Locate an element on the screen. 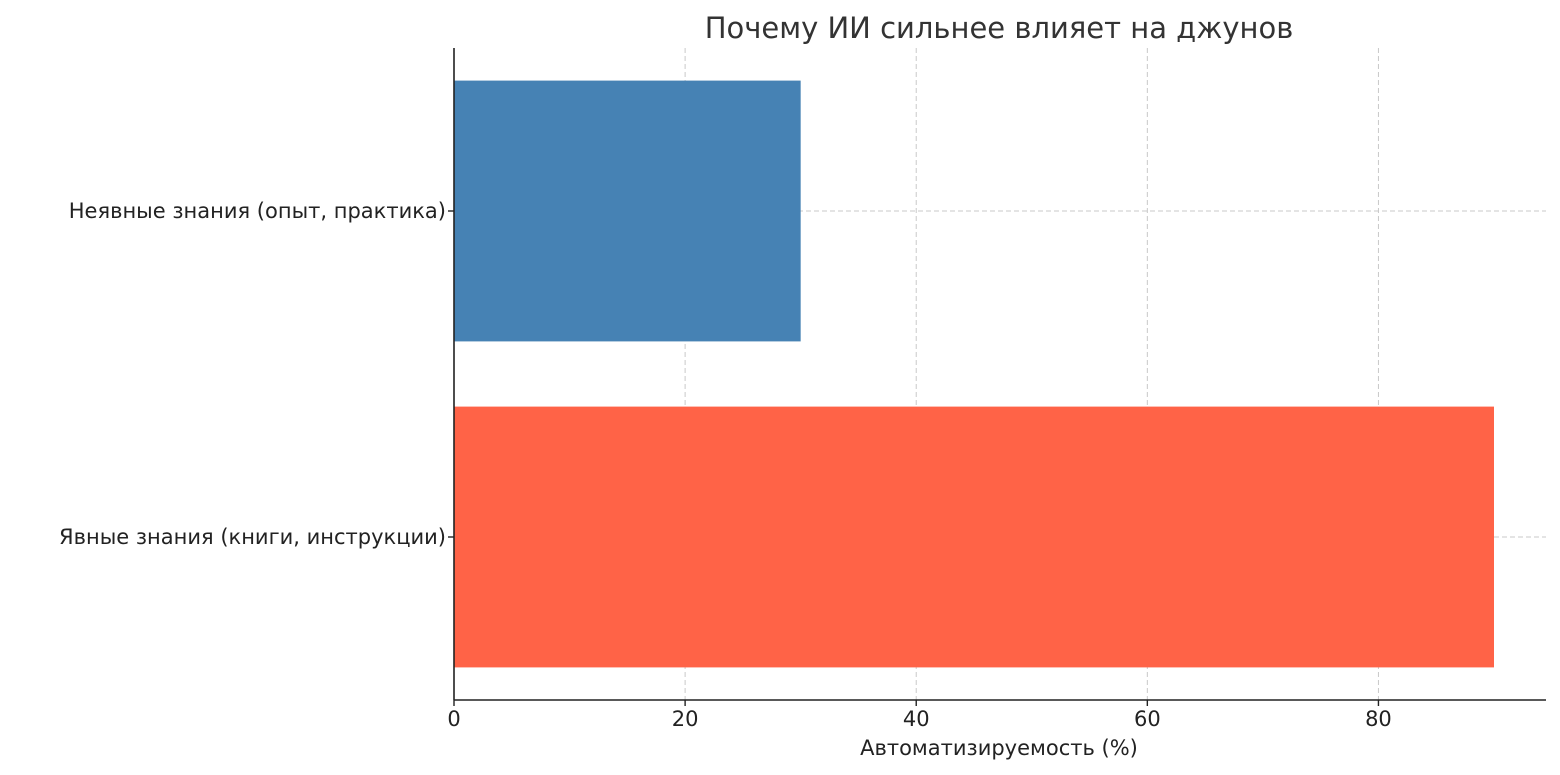 This screenshot has height=775, width=1560. x-tick-label: 40 is located at coordinates (916, 719).